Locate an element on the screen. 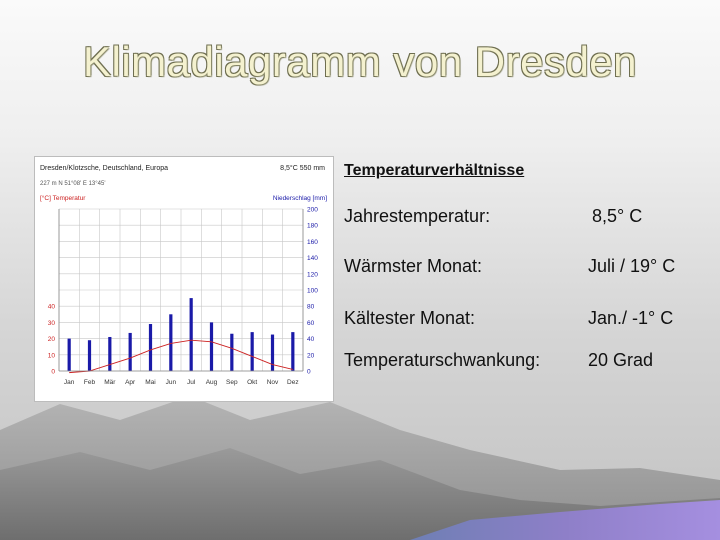 This screenshot has width=720, height=540. right-tick-label: 40 is located at coordinates (311, 339).